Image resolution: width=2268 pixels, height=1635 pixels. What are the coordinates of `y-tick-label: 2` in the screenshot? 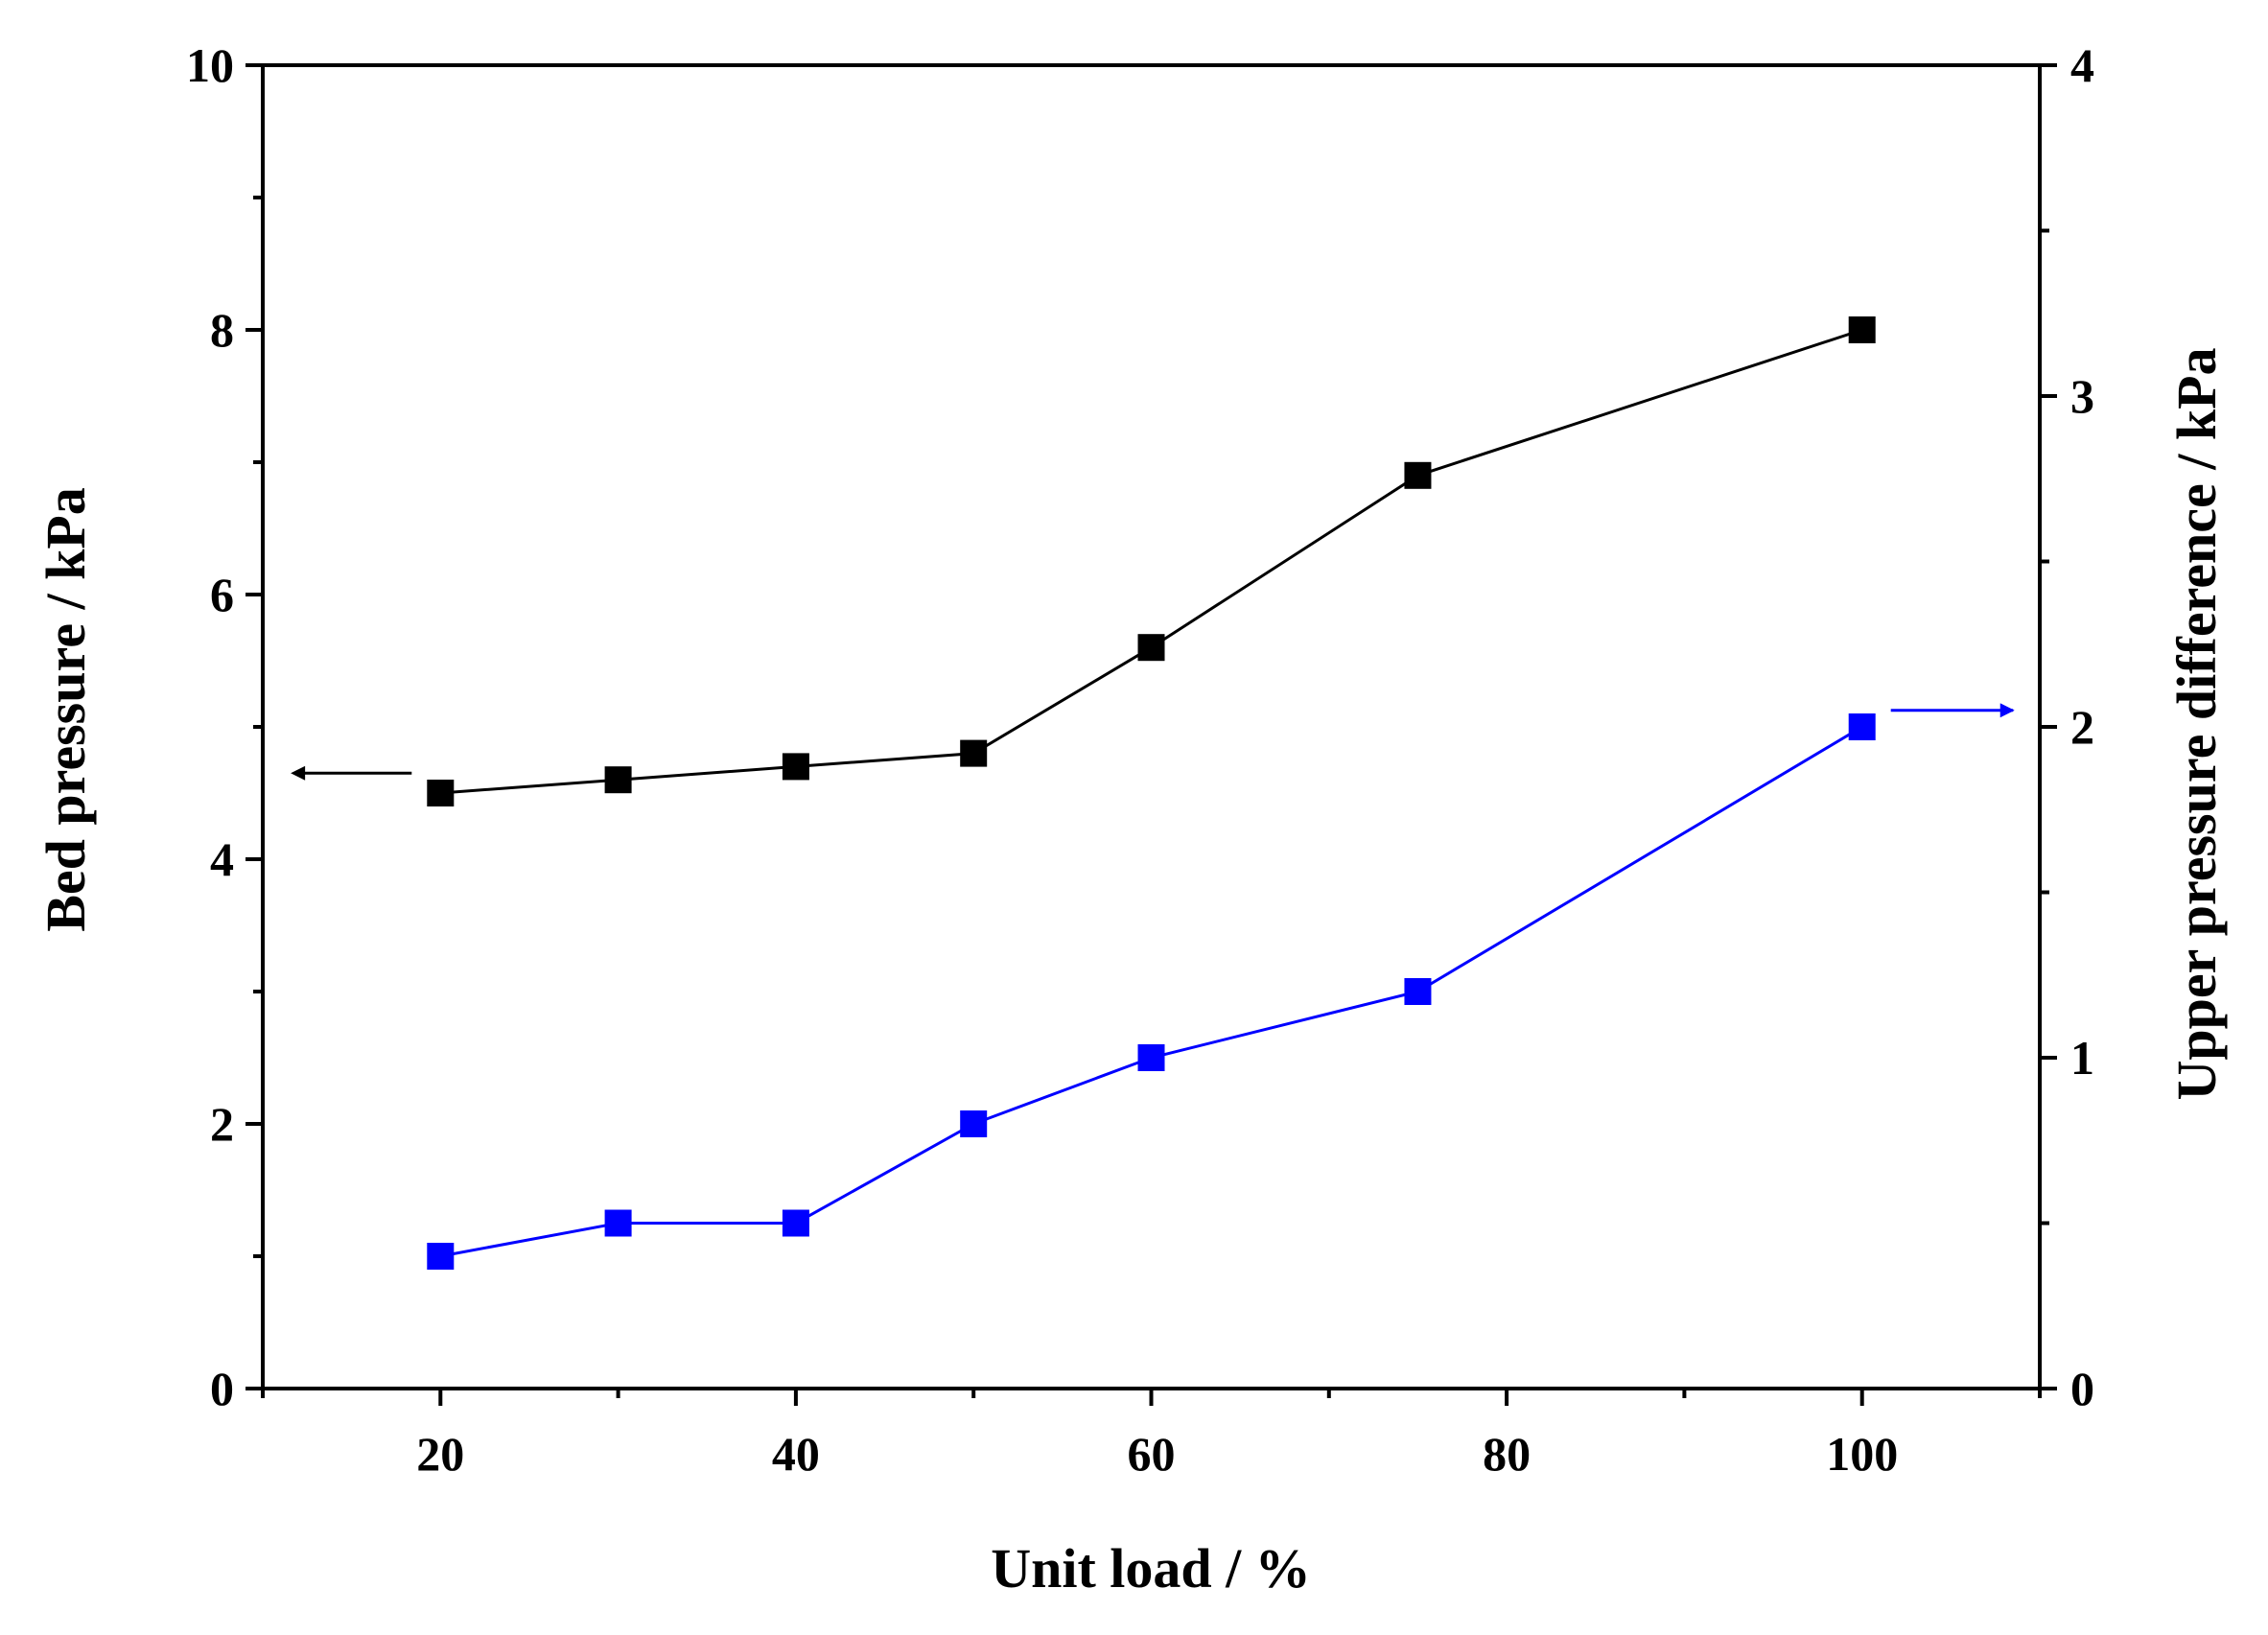 It's located at (222, 1124).